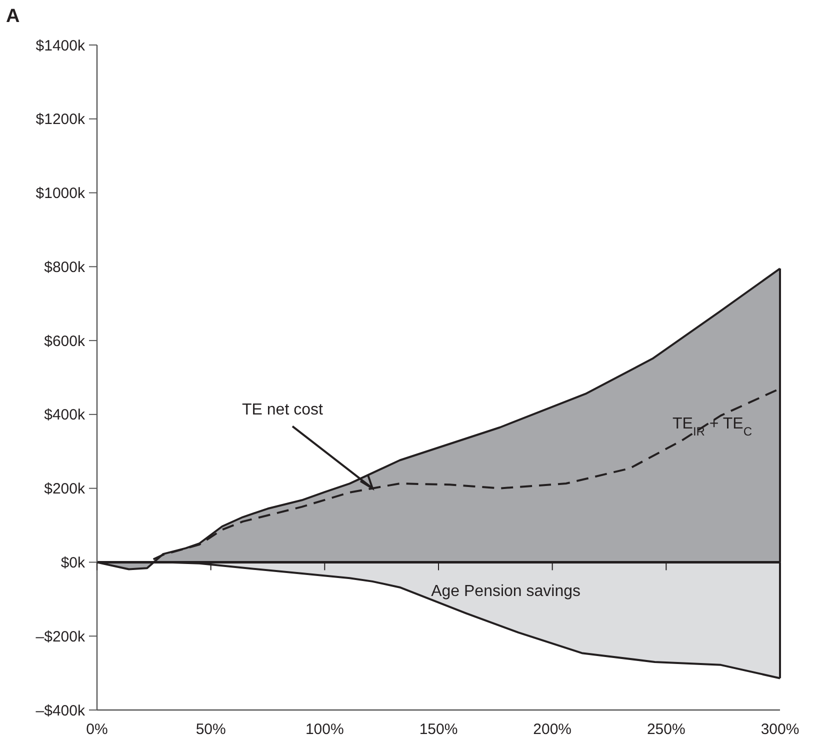 The height and width of the screenshot is (755, 840). I want to click on y-tick-label: $1400k, so click(61, 45).